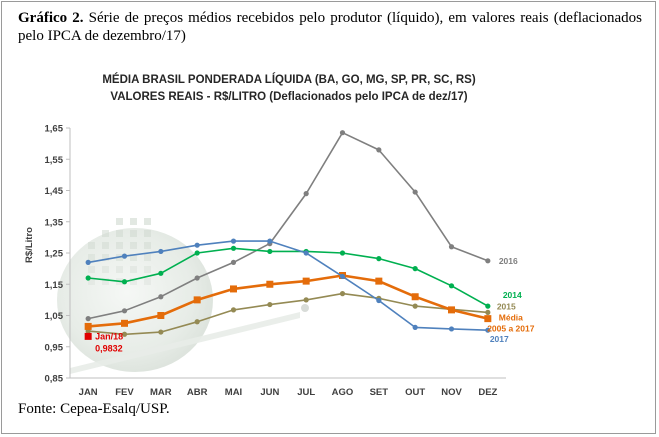 The image size is (659, 437). Describe the element at coordinates (54, 316) in the screenshot. I see `y-tick-label: 1,05` at that location.